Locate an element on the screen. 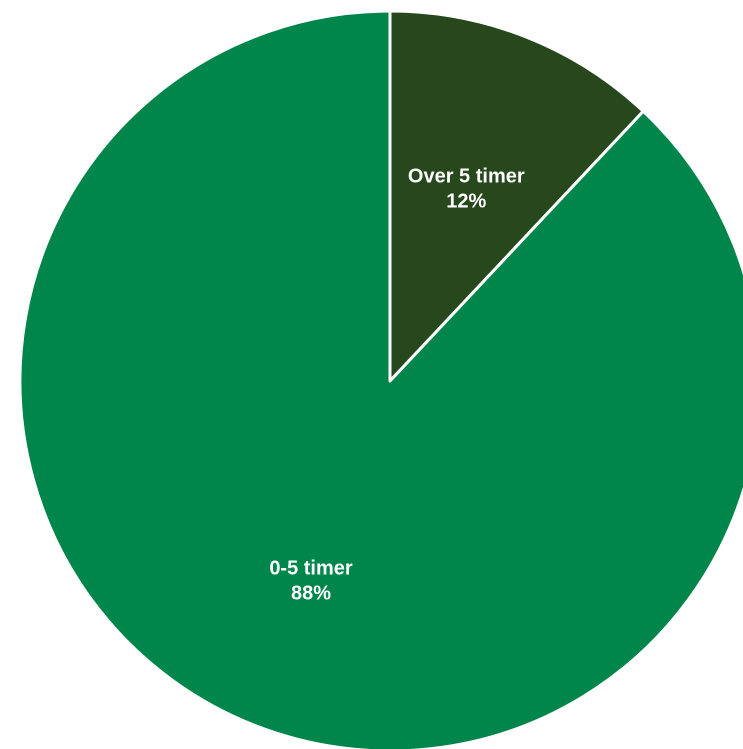  pie-label-value: 12% is located at coordinates (466, 201).